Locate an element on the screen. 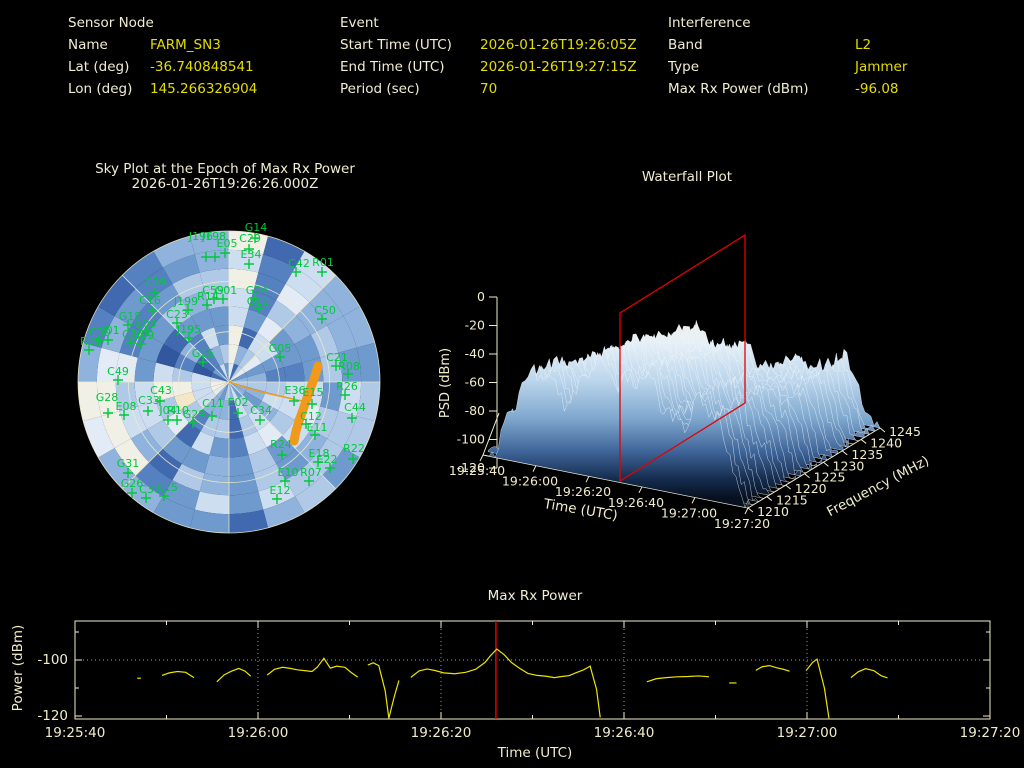  satellite-label: R07 is located at coordinates (311, 472).